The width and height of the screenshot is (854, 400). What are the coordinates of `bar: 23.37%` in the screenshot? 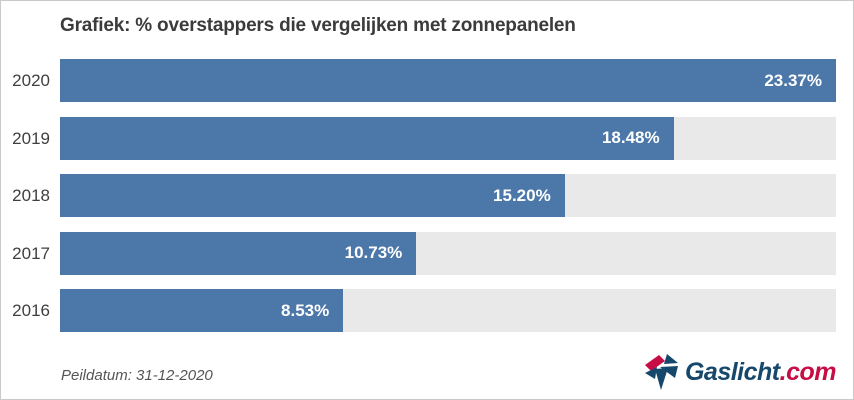 It's located at (448, 80).